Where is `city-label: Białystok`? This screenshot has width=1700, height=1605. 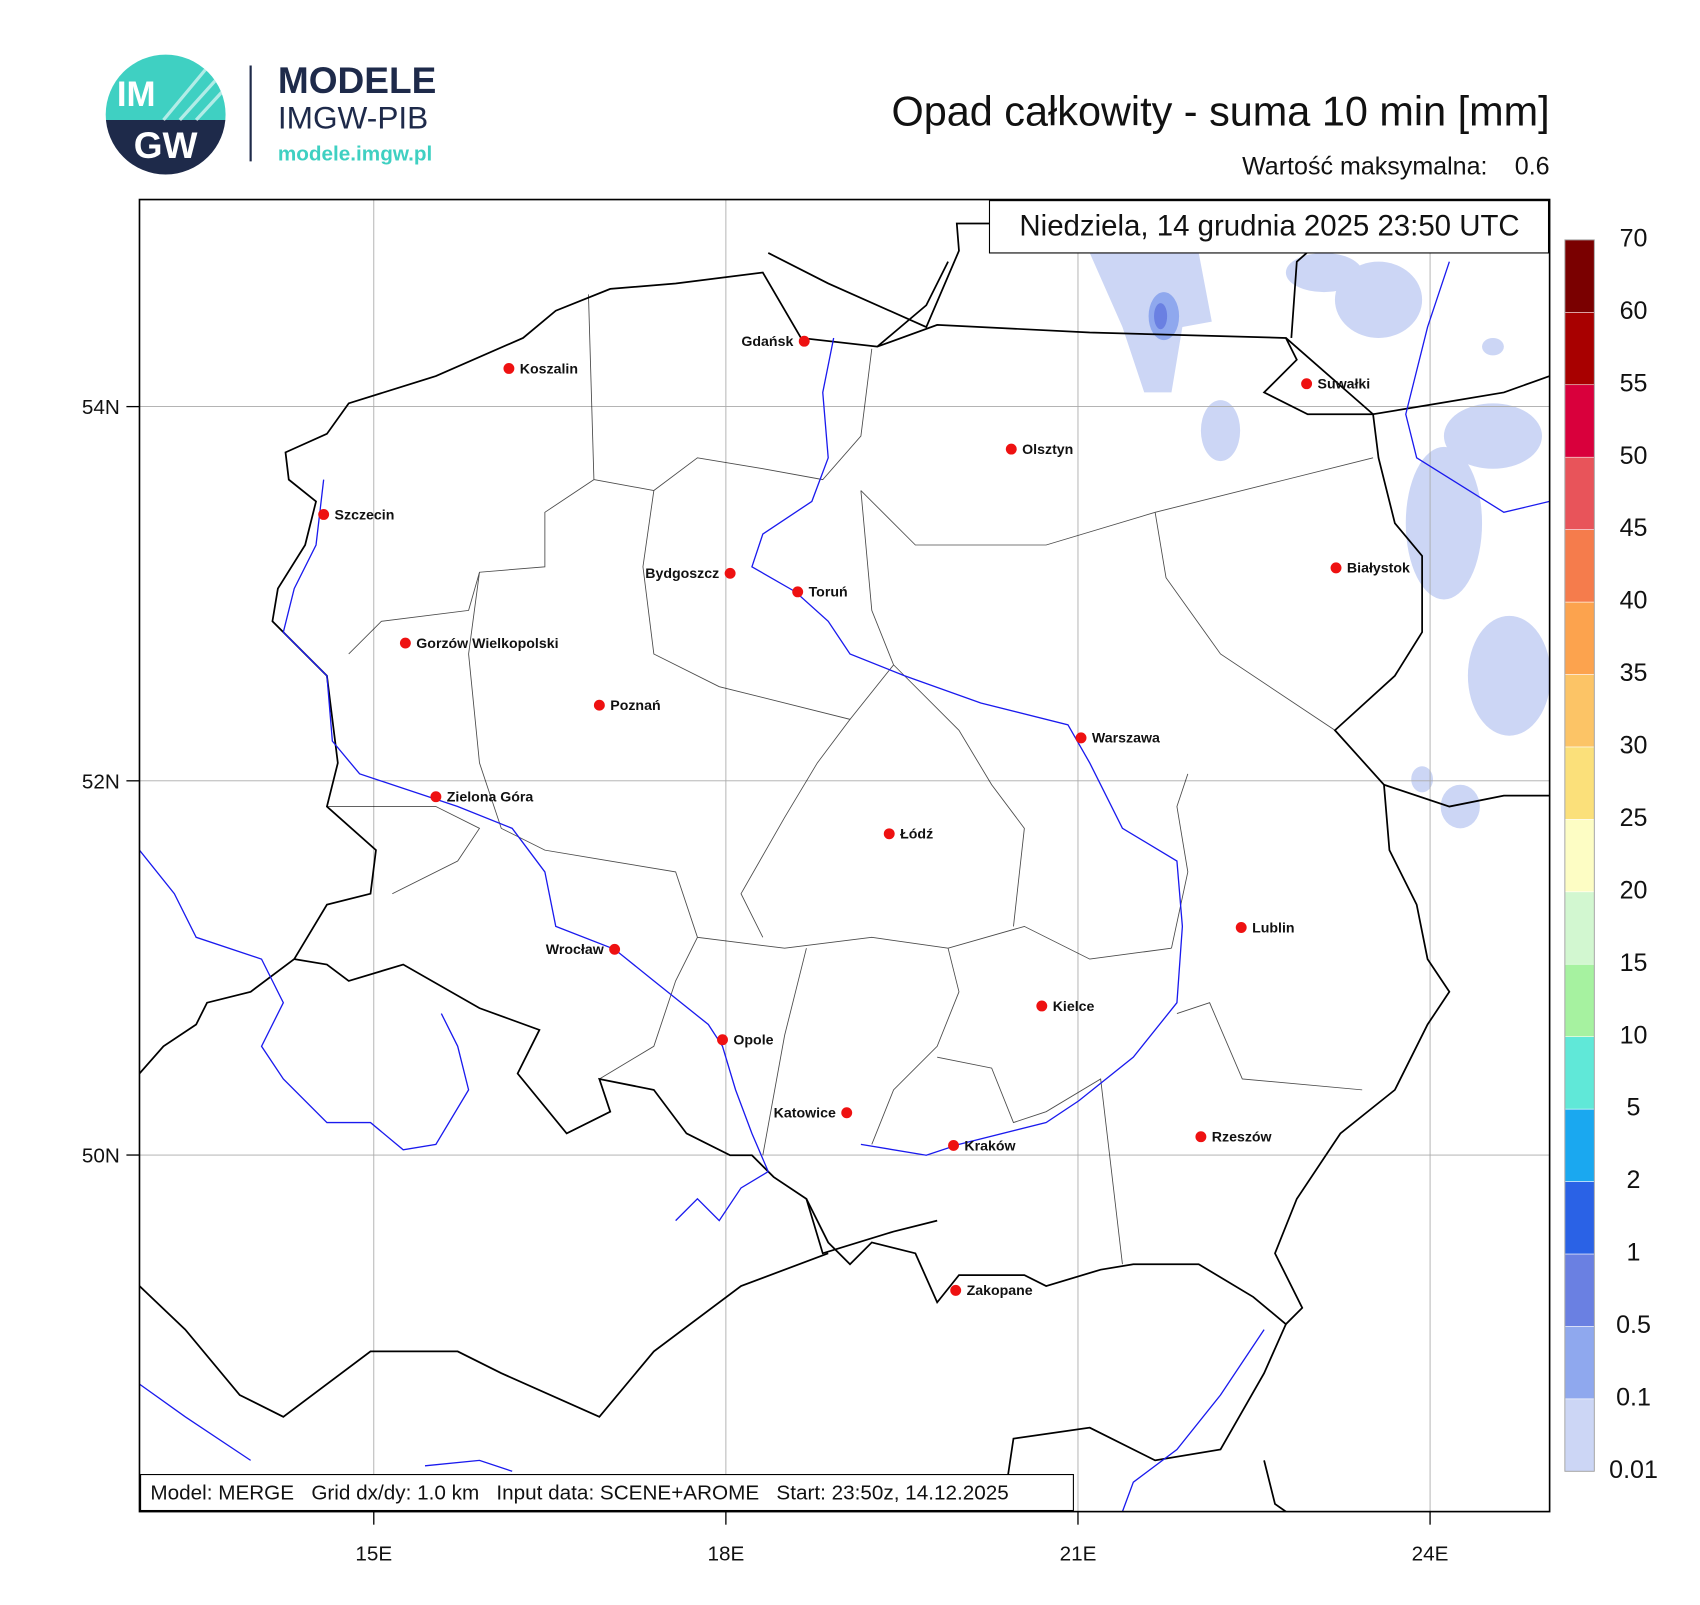 city-label: Białystok is located at coordinates (1378, 569).